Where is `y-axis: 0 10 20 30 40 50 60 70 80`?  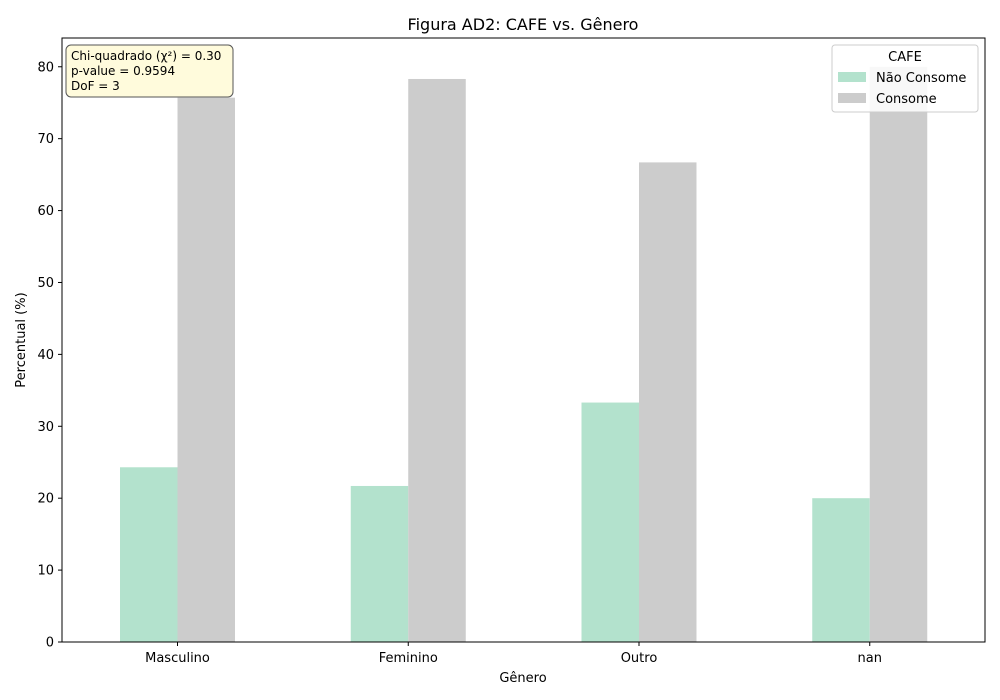 y-axis: 0 10 20 30 40 50 60 70 80 is located at coordinates (49, 355).